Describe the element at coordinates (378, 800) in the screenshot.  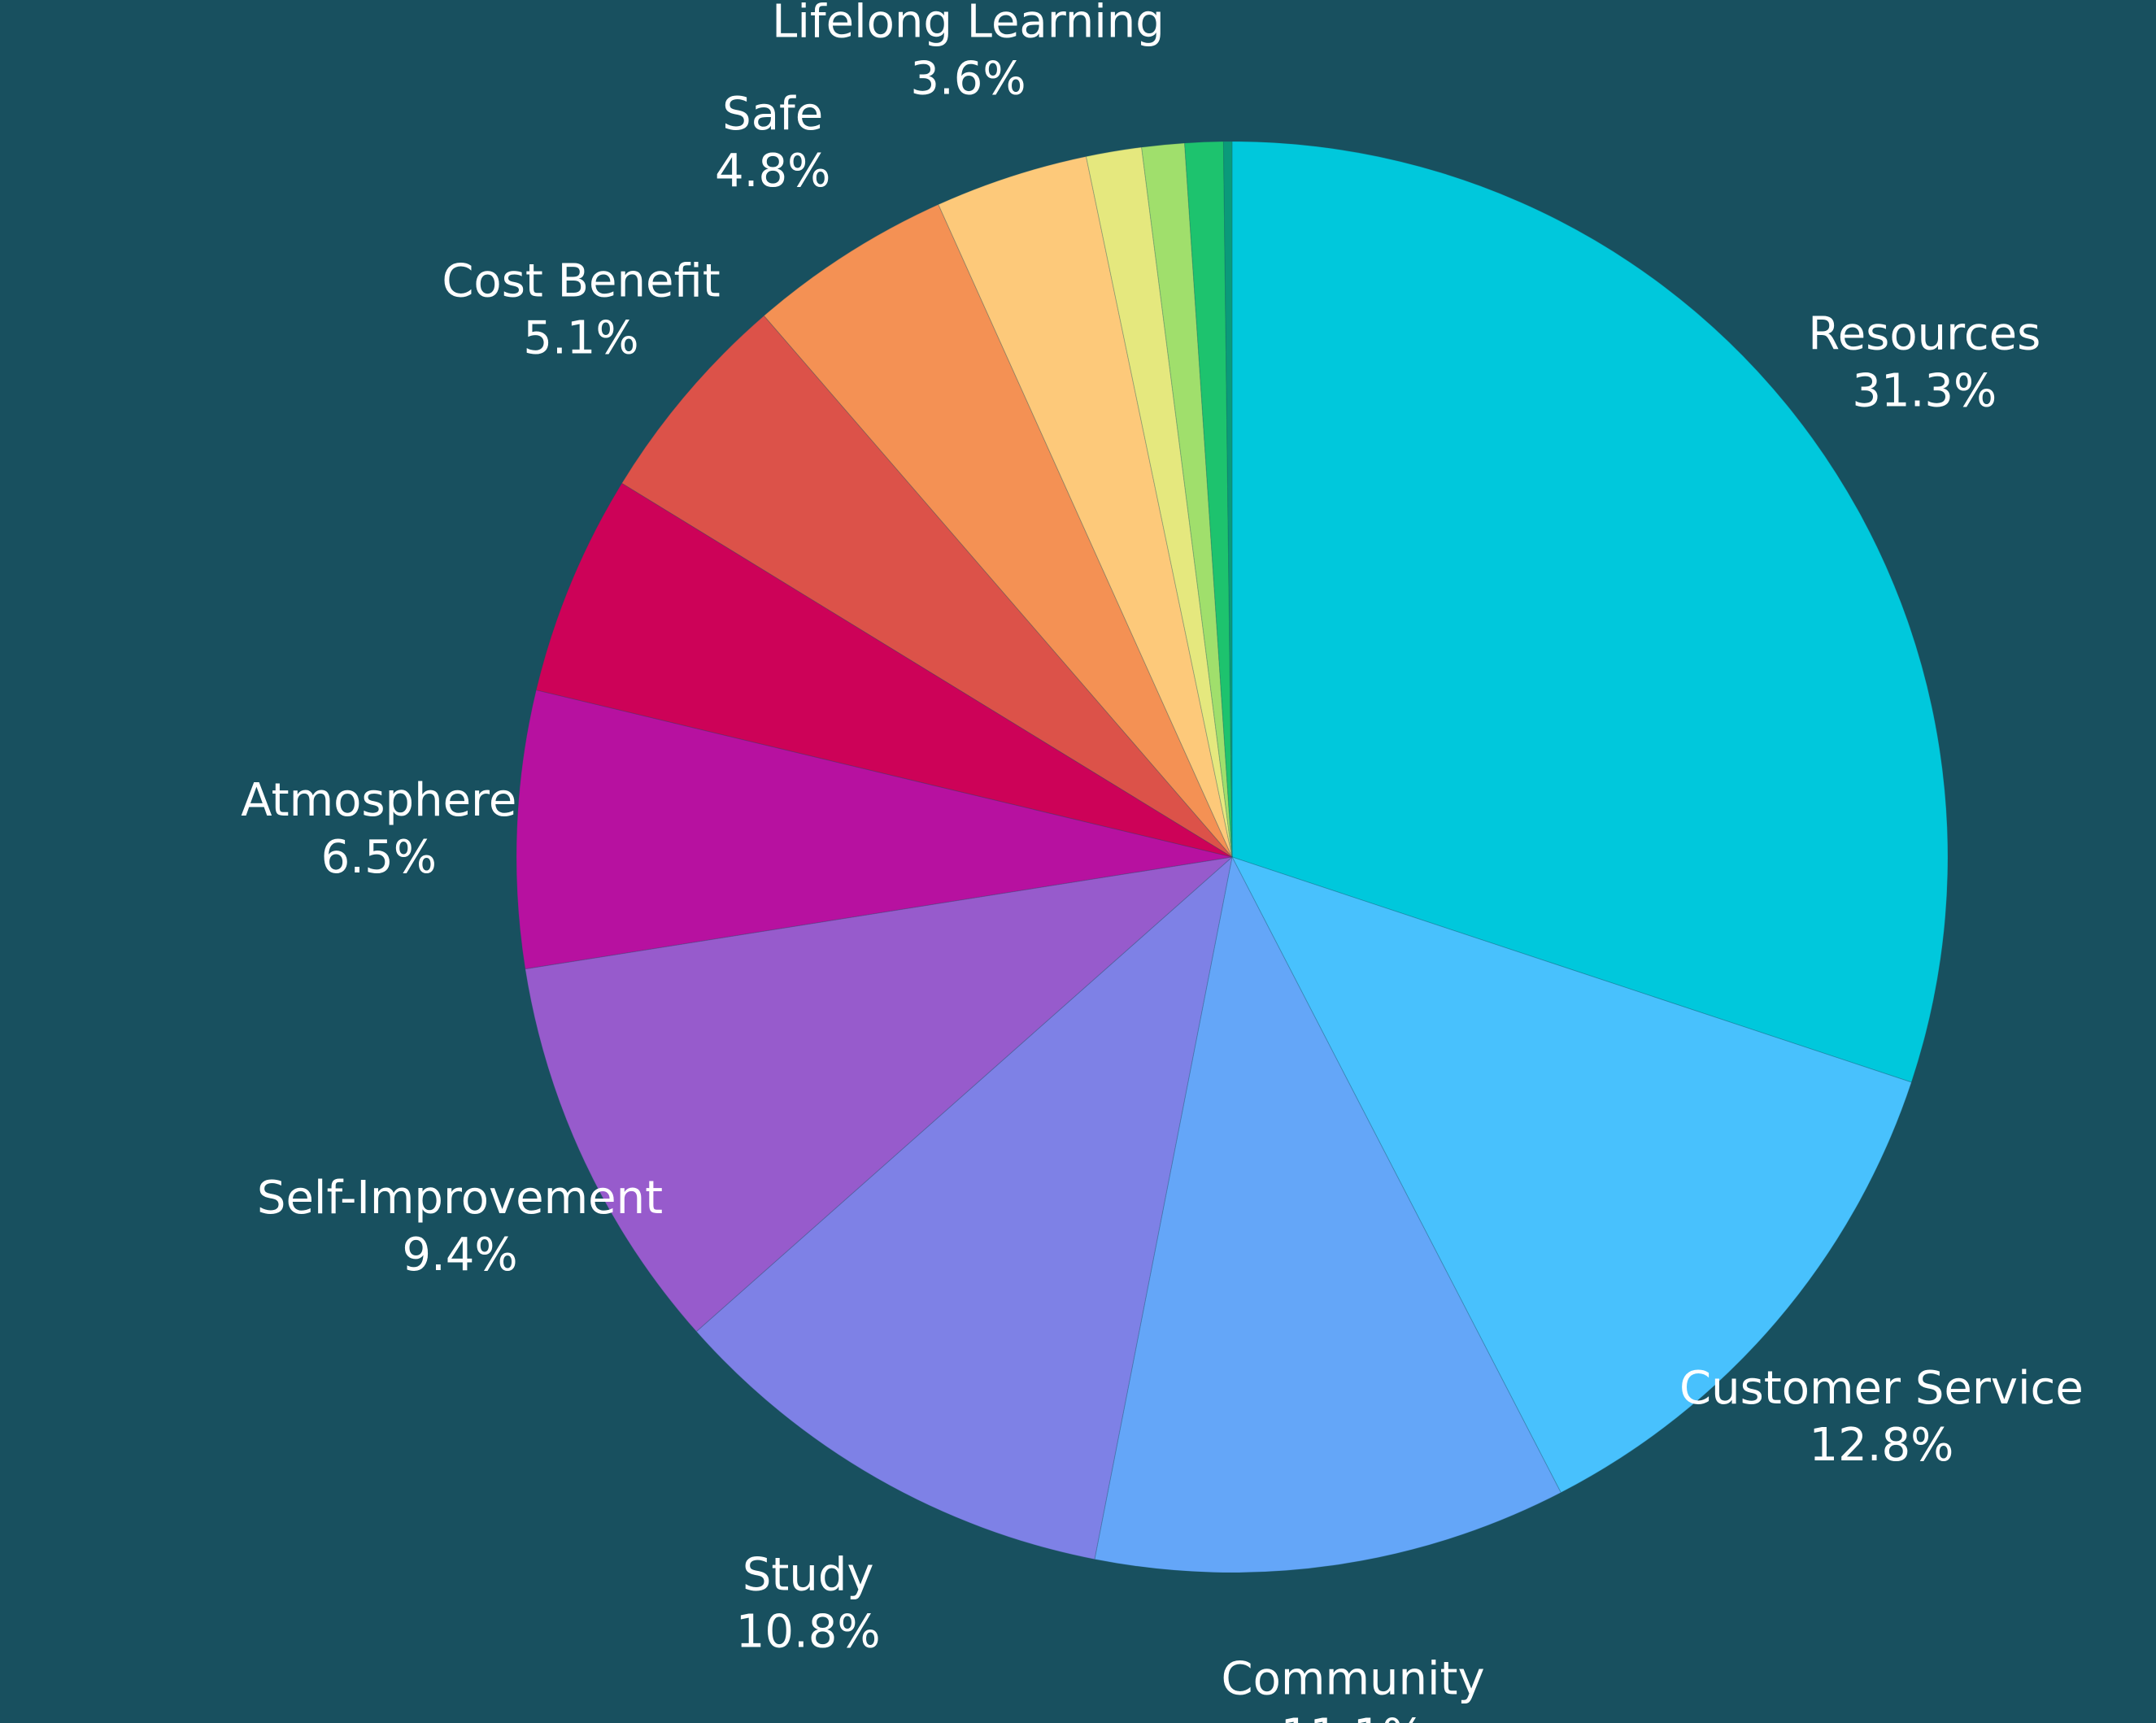
I see `slice-label-atmosphere: Atmosphere` at that location.